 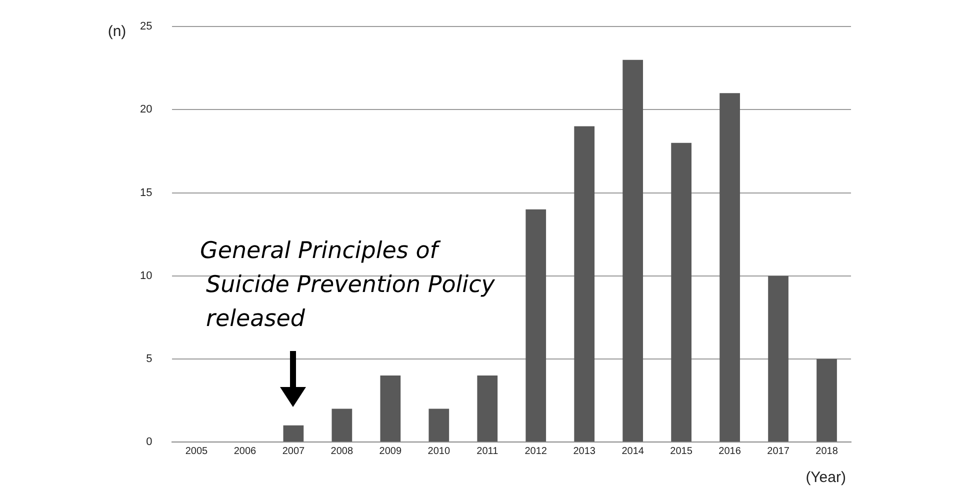 I want to click on x-tick-label: 2005, so click(x=196, y=451).